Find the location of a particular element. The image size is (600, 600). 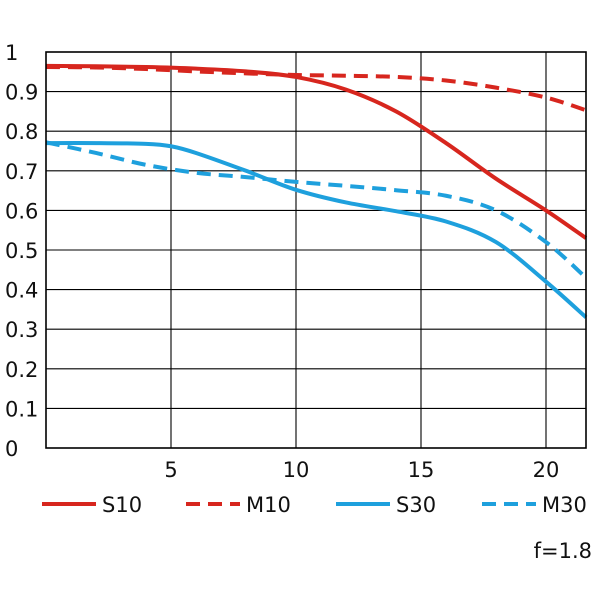

legend: S10 M10 S30 M30 is located at coordinates (314, 505).